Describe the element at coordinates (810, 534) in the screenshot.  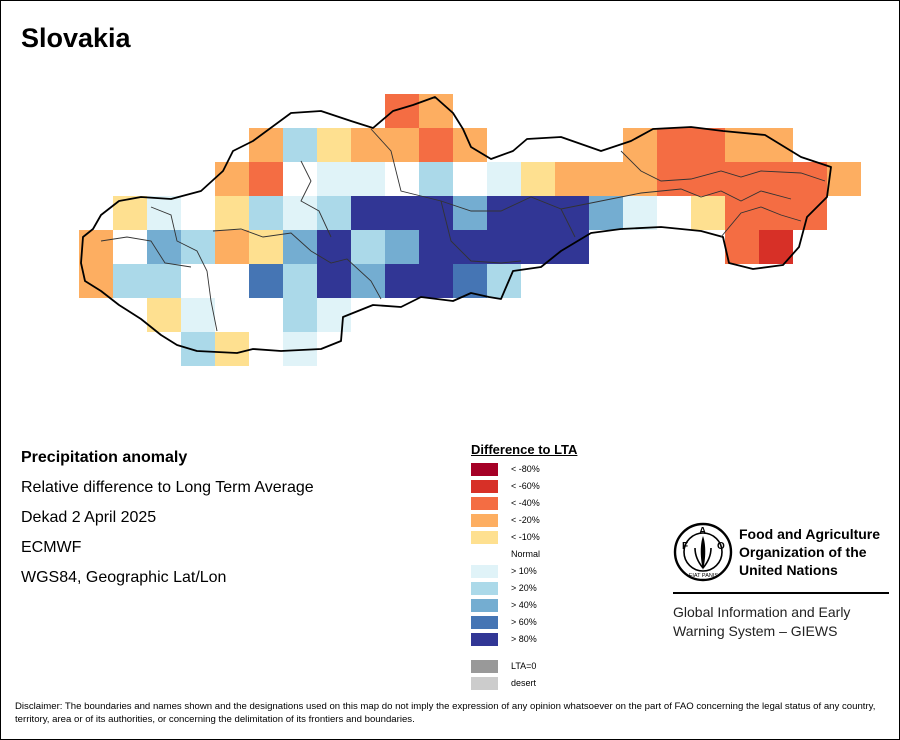
I see `fao-name-line1: Food and Agriculture` at that location.